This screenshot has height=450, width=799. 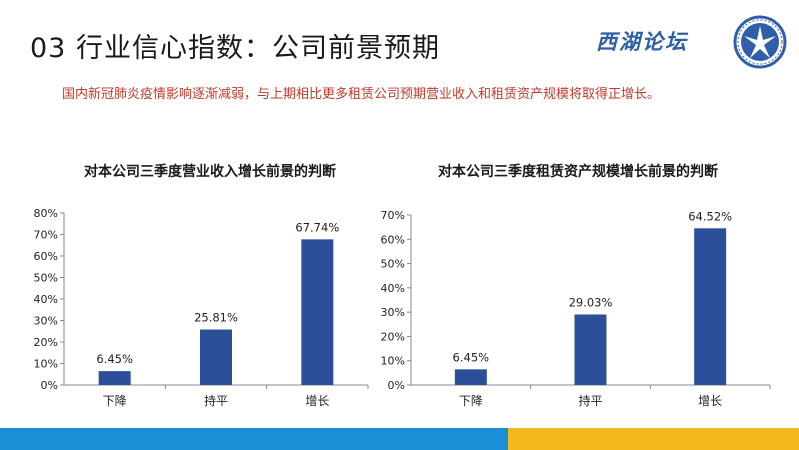 What do you see at coordinates (692, 42) in the screenshot?
I see `forum-logo: 西湖论坛` at bounding box center [692, 42].